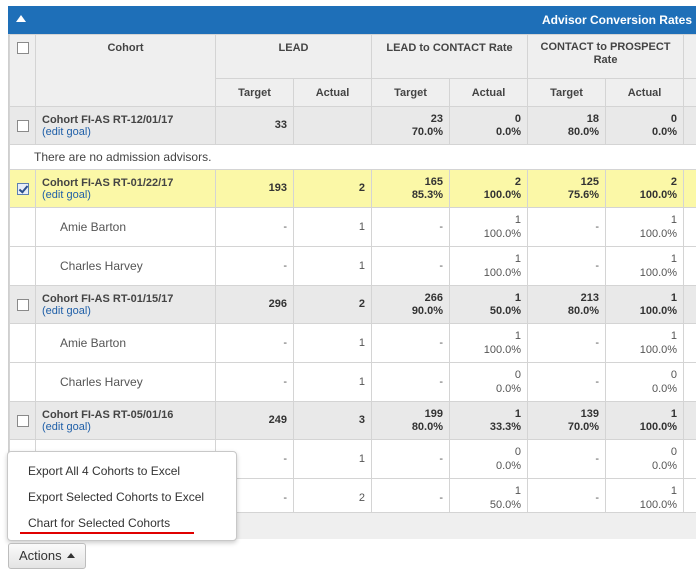 This screenshot has height=572, width=696. Describe the element at coordinates (606, 56) in the screenshot. I see `contact-to-prospect-header: CONTACT to PROSPECT Rate` at that location.